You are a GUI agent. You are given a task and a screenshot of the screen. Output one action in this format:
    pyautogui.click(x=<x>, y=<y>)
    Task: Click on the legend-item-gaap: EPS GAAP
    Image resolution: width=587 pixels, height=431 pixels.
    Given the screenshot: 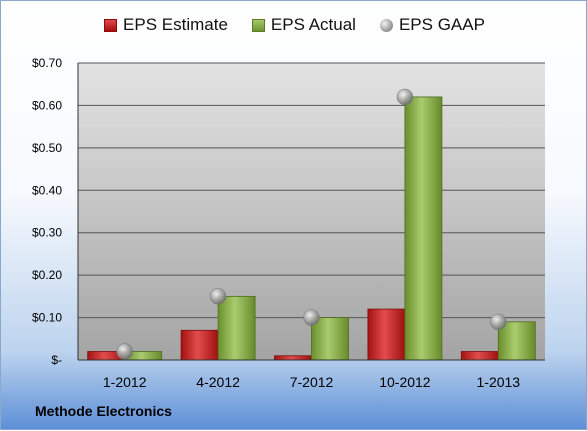 What is the action you would take?
    pyautogui.click(x=432, y=25)
    